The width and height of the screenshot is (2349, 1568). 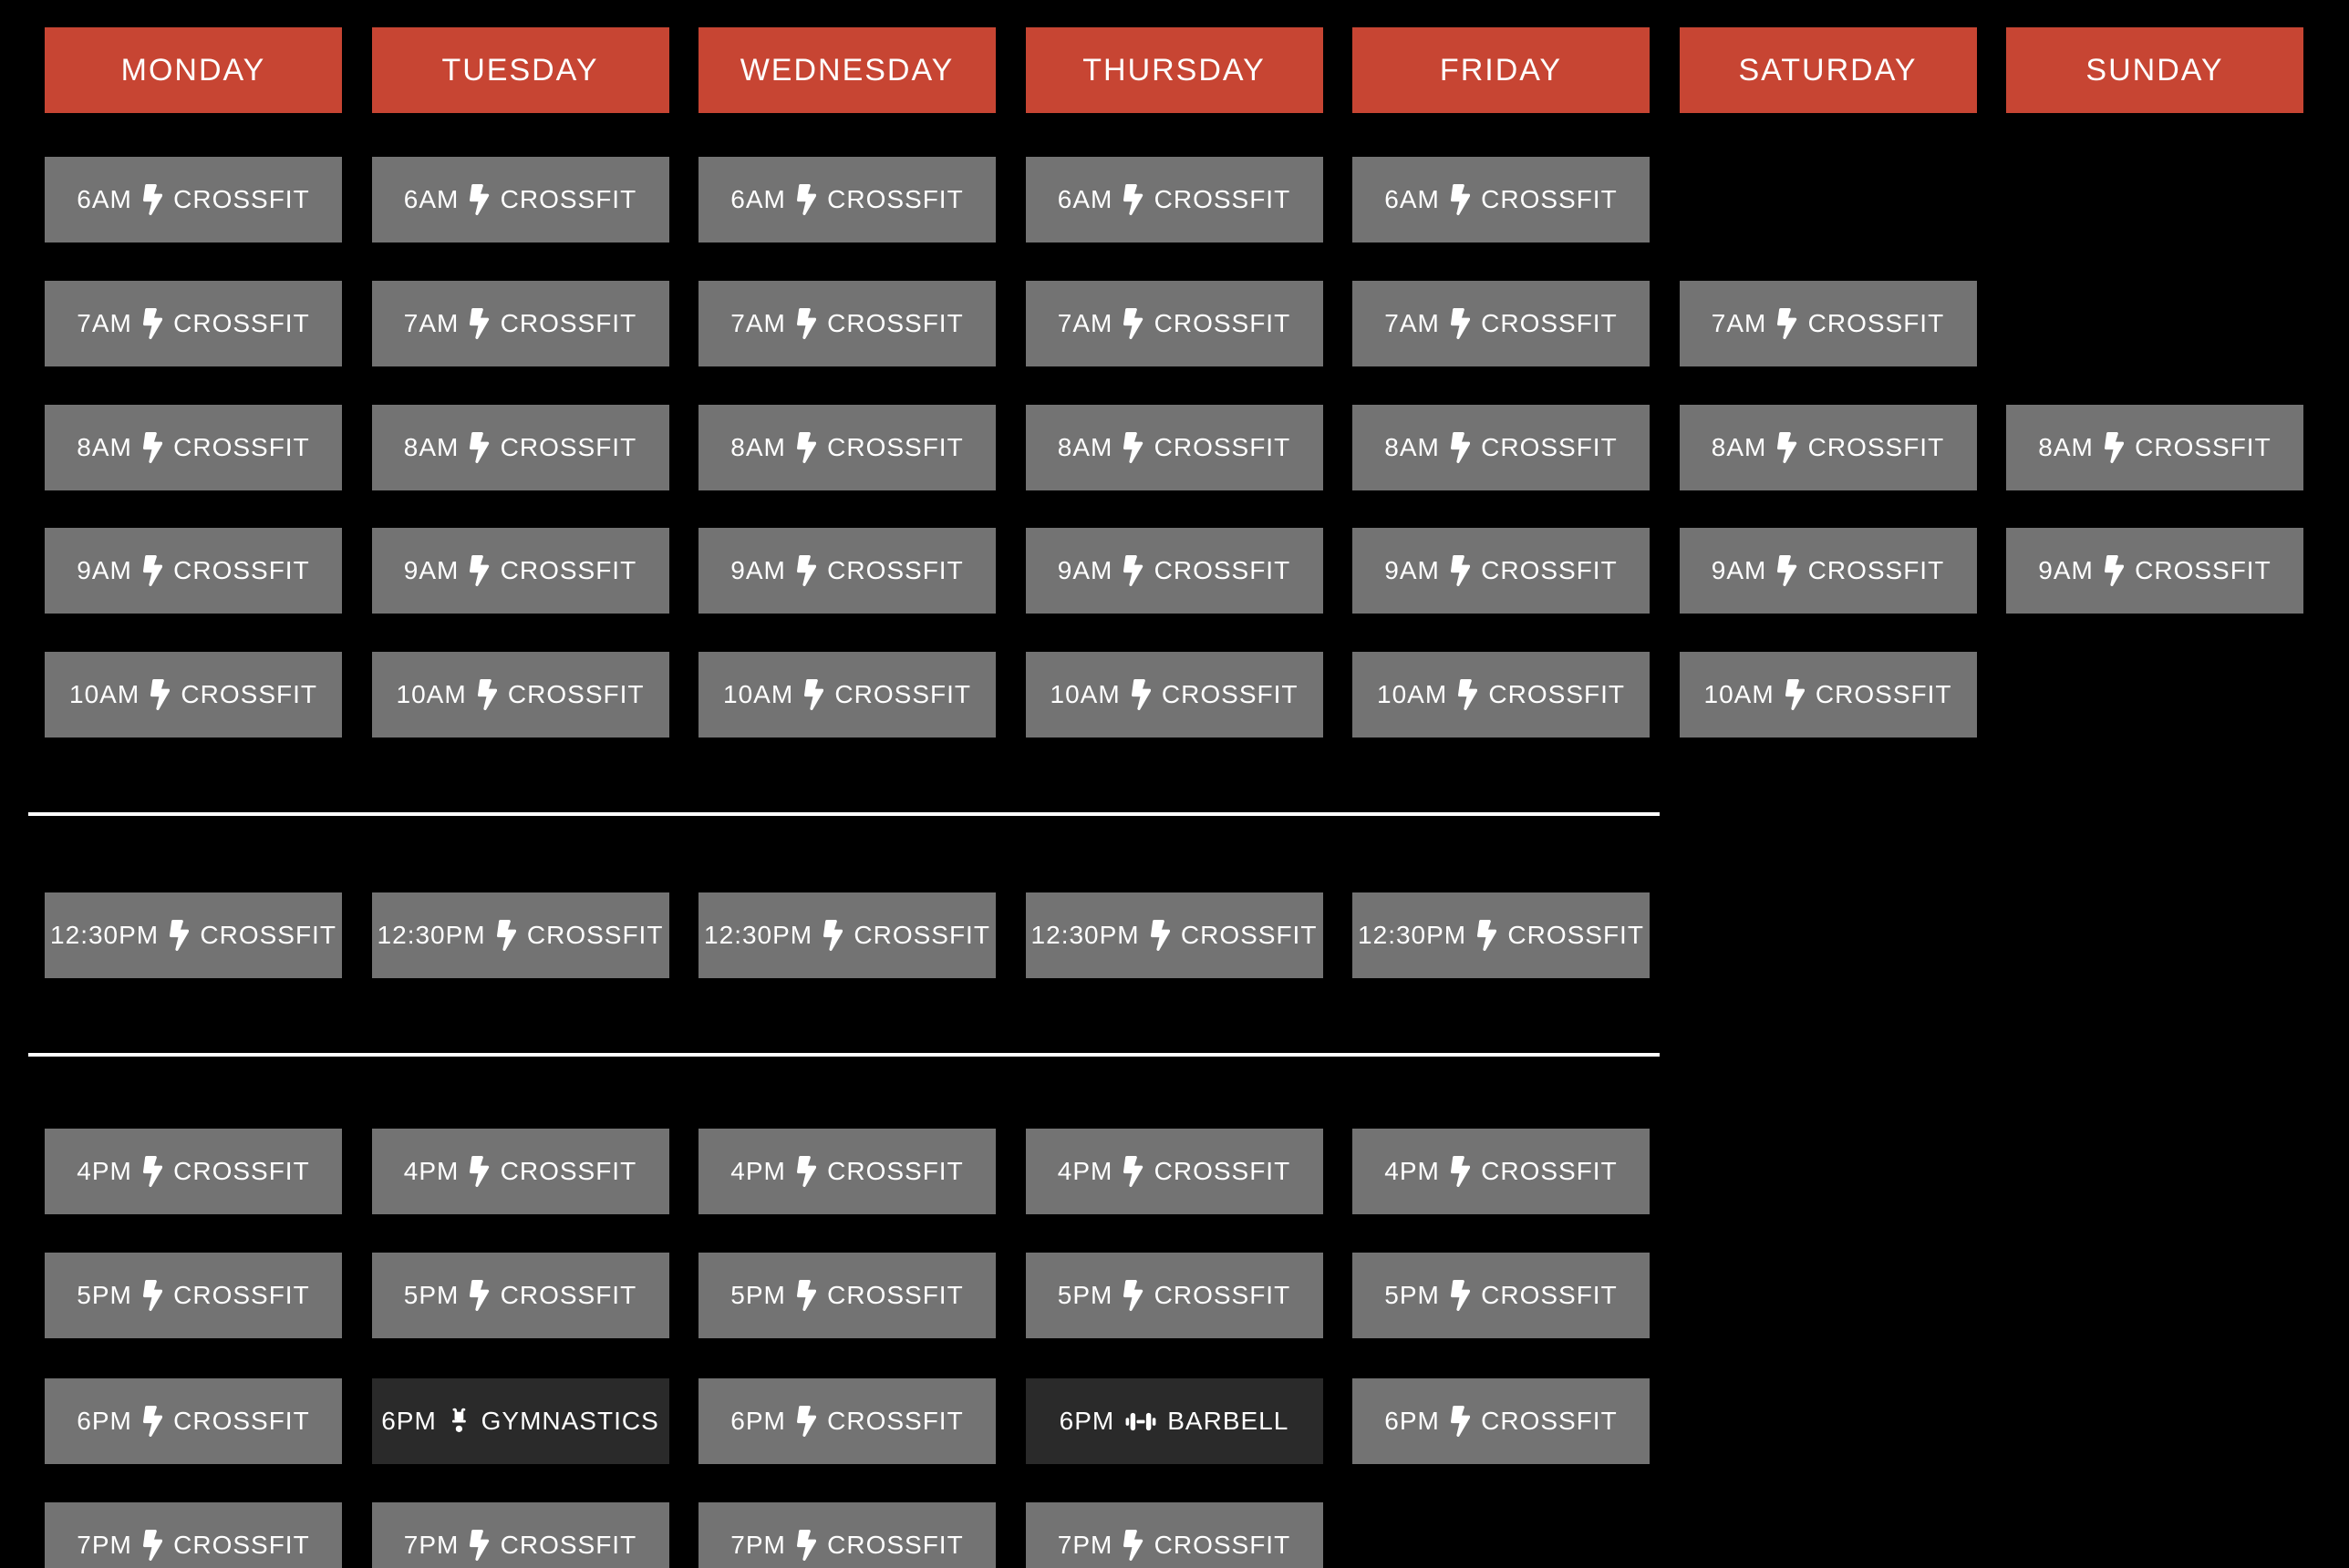 I want to click on class-button-7pm-thursday: 7PM CROSSFIT, so click(x=1174, y=1535).